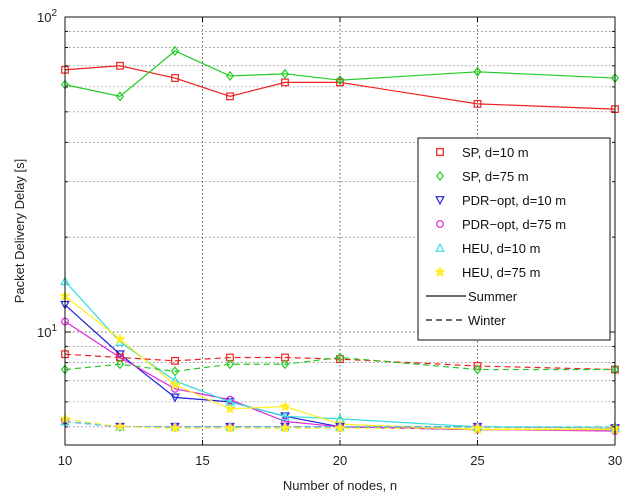 Image resolution: width=629 pixels, height=496 pixels. I want to click on legend-entry: PDR−opt, d=75 m, so click(501, 224).